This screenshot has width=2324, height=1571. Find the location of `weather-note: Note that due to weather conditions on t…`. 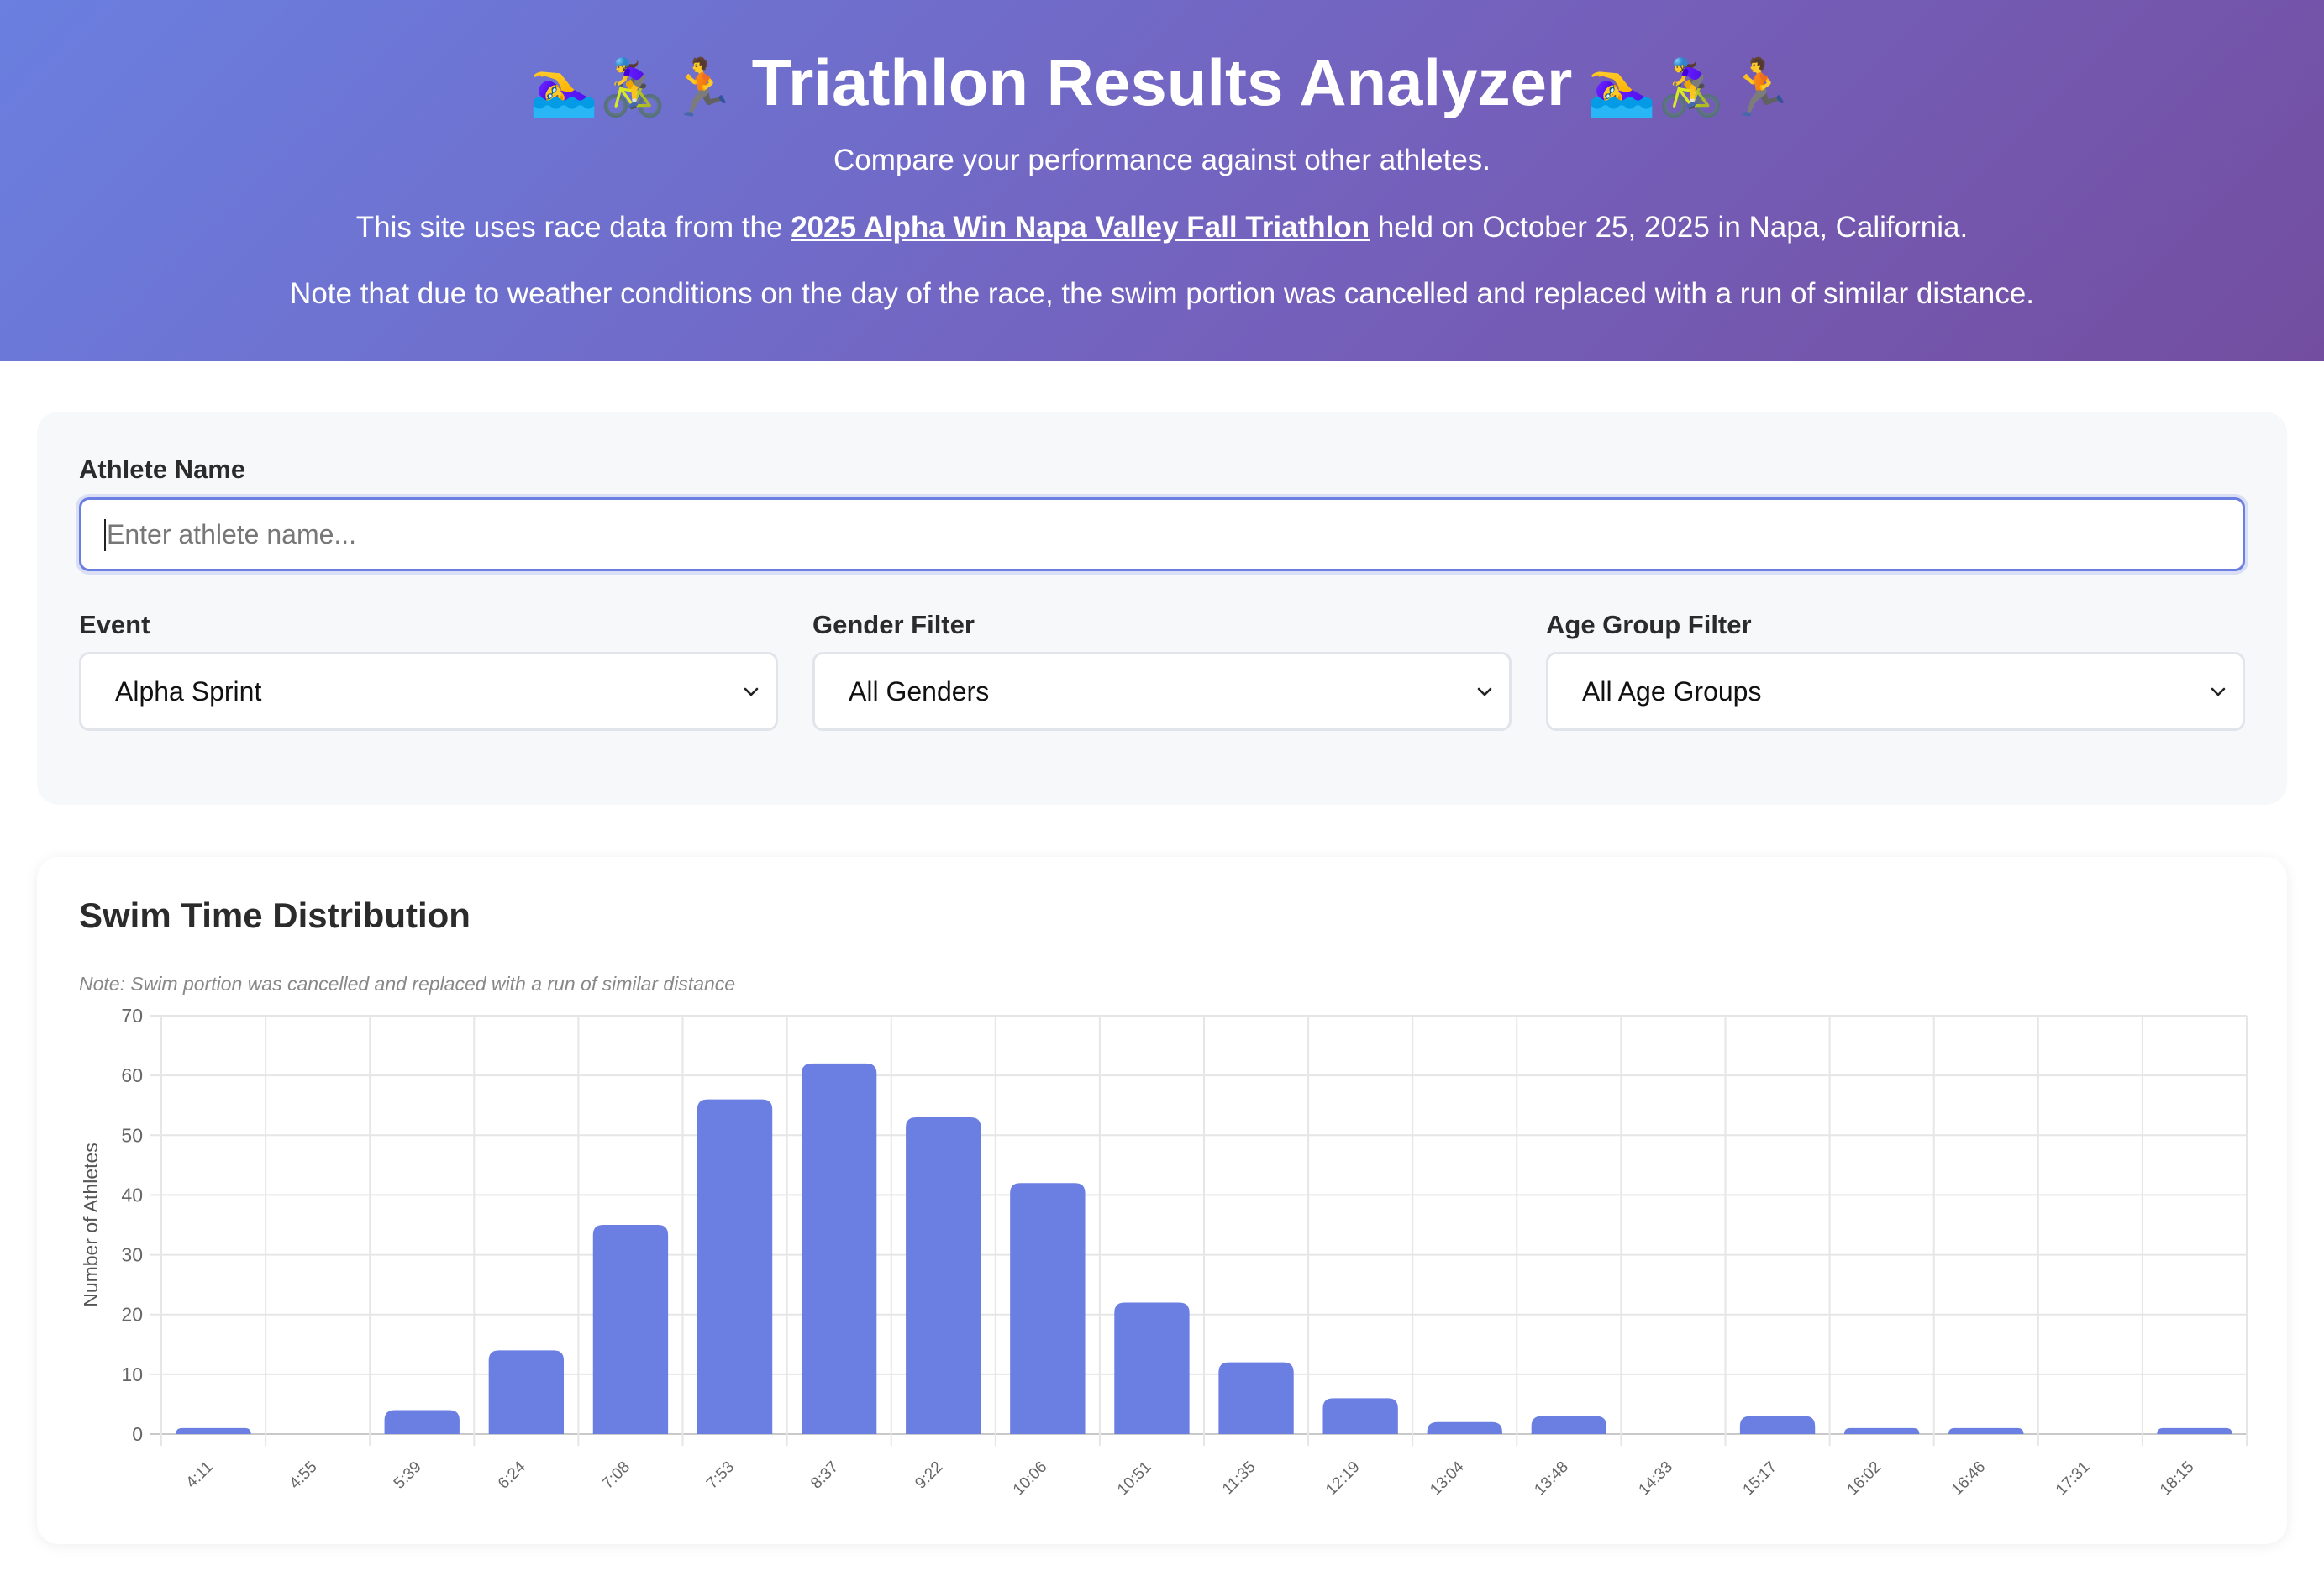

weather-note: Note that due to weather conditions on t… is located at coordinates (1162, 293).